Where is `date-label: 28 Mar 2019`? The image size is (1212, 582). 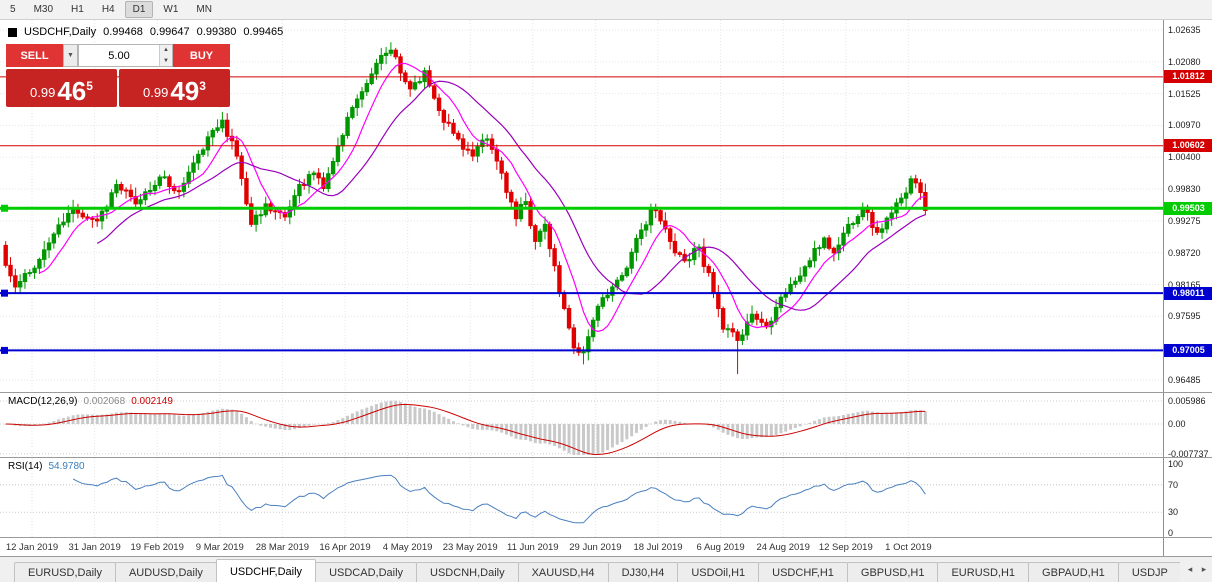
date-label: 28 Mar 2019 is located at coordinates (282, 547).